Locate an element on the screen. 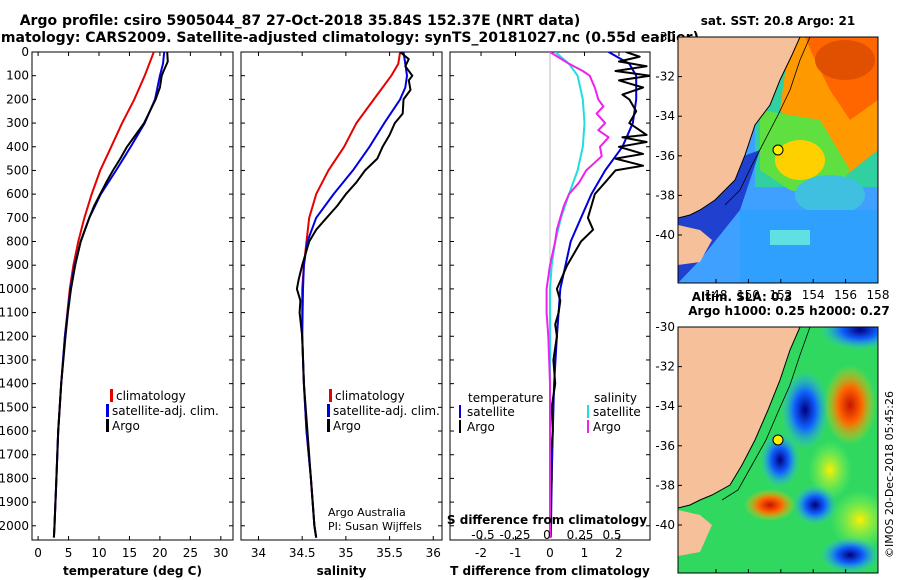  map-lon-label: 152 is located at coordinates (780, 295).